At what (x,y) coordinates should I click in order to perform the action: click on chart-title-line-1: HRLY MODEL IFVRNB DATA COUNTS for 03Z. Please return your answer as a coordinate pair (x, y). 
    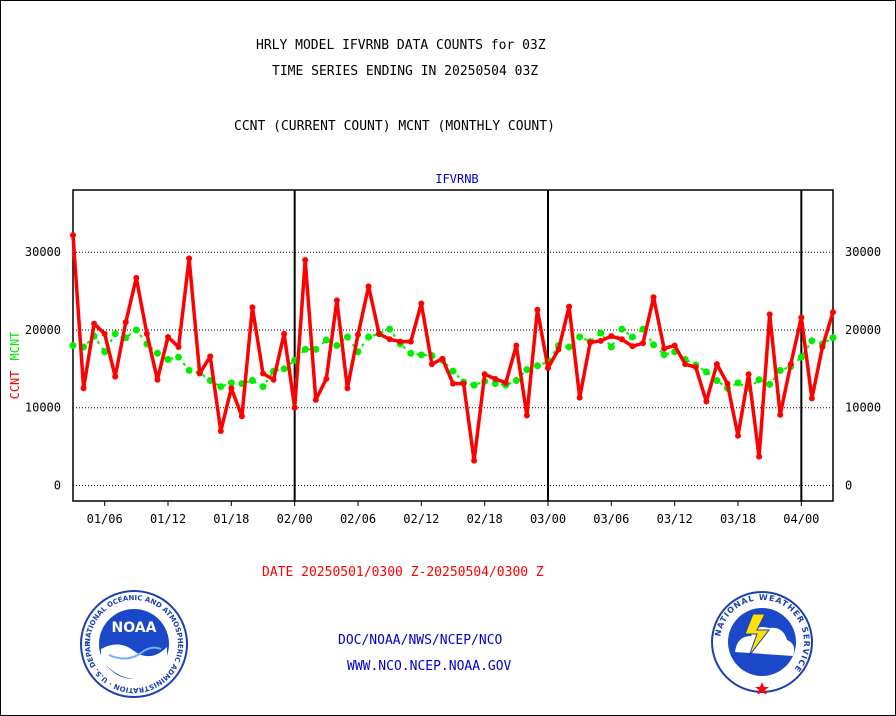
    Looking at the image, I should click on (401, 45).